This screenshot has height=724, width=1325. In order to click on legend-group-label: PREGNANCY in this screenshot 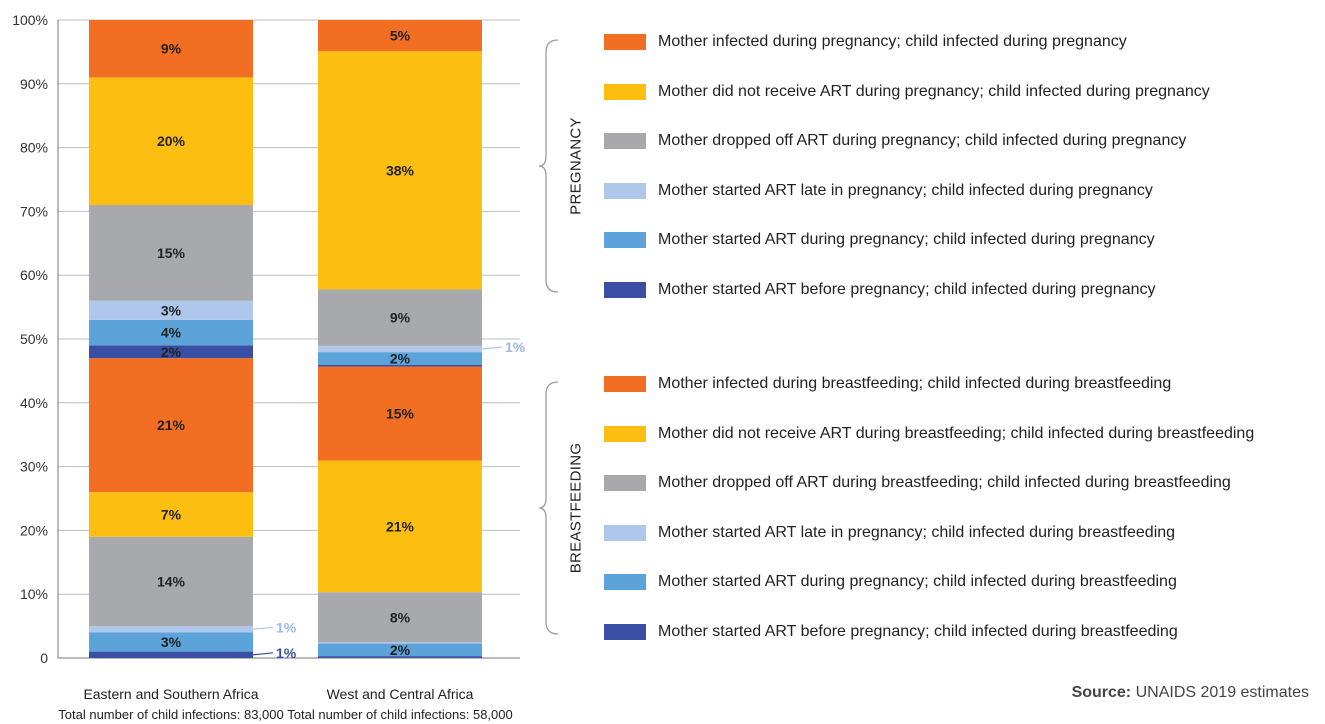, I will do `click(576, 166)`.